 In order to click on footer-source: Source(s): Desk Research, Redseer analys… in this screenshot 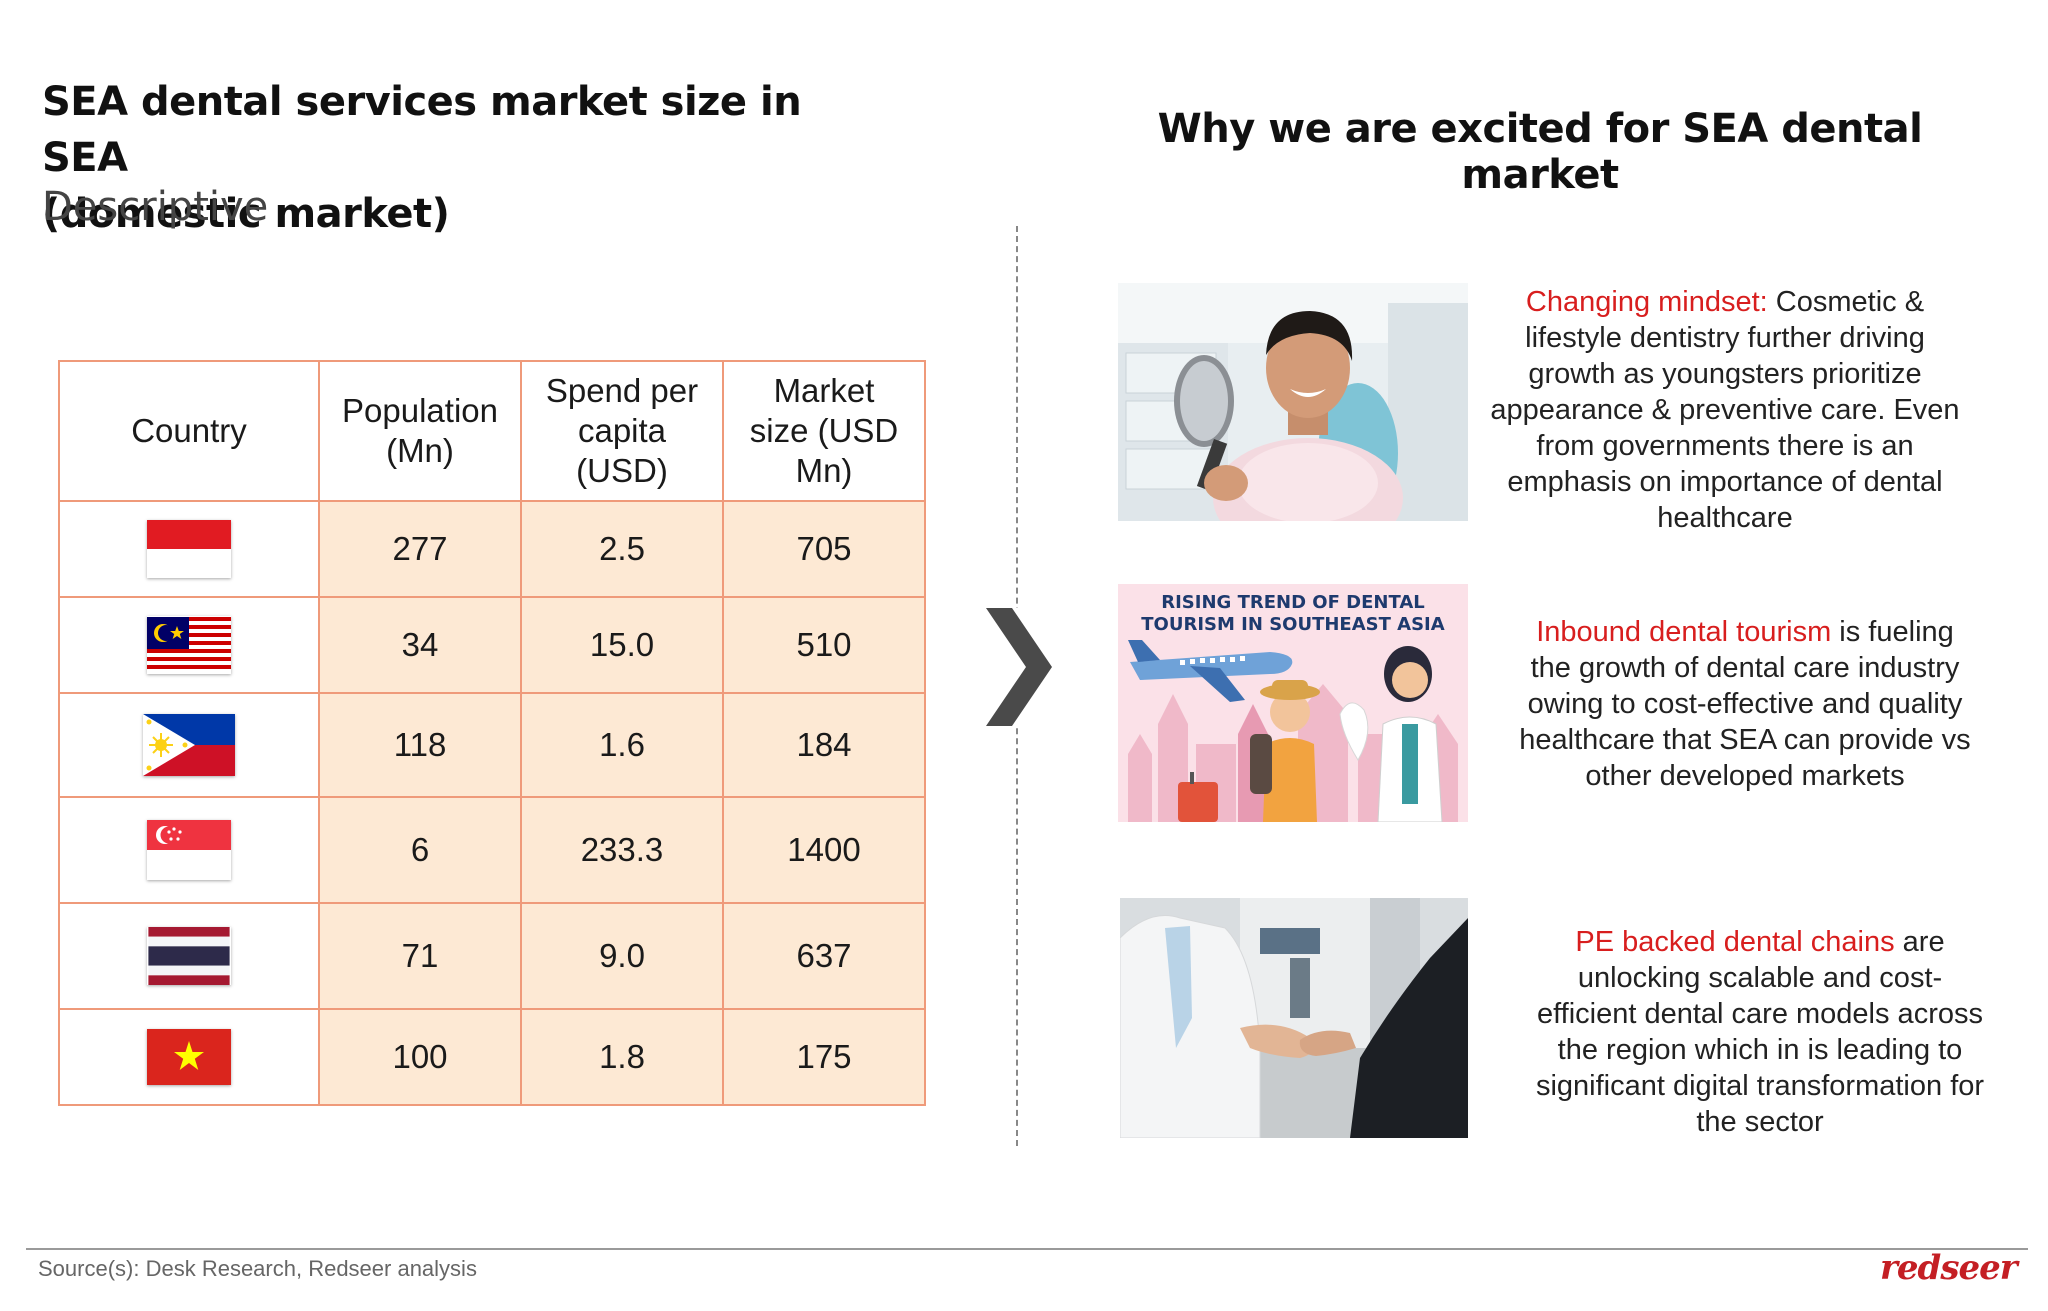, I will do `click(257, 1268)`.